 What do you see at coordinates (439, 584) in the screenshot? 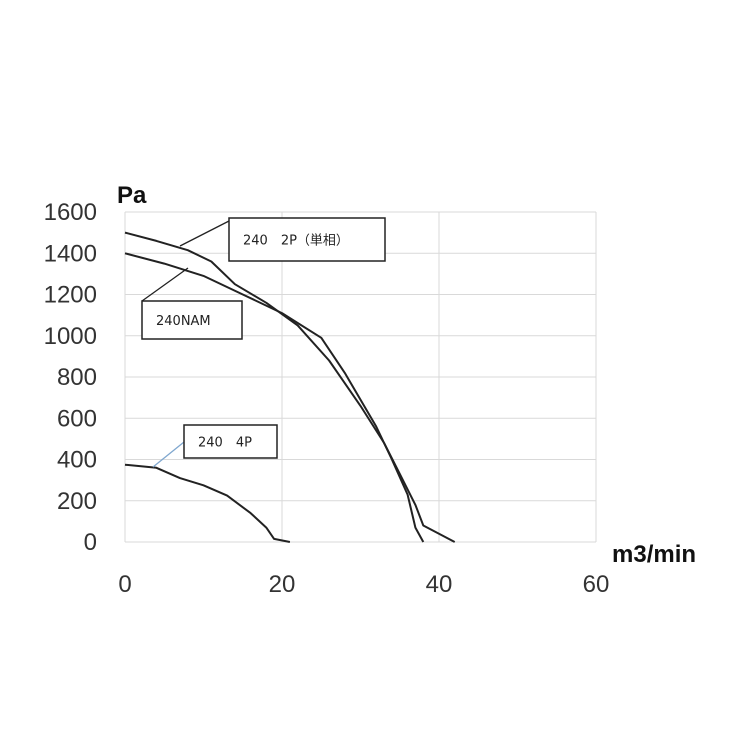
I see `x-tick-label: 40` at bounding box center [439, 584].